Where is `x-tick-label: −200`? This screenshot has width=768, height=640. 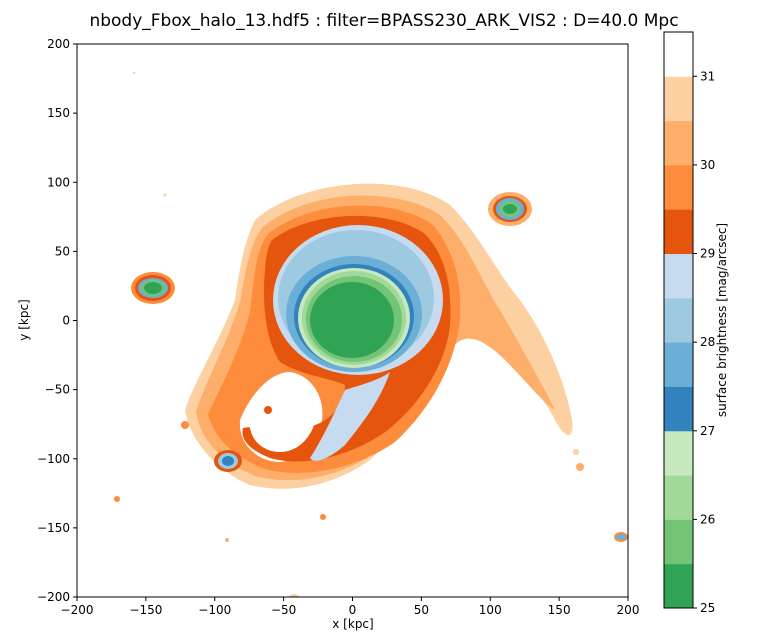
x-tick-label: −200 is located at coordinates (77, 610).